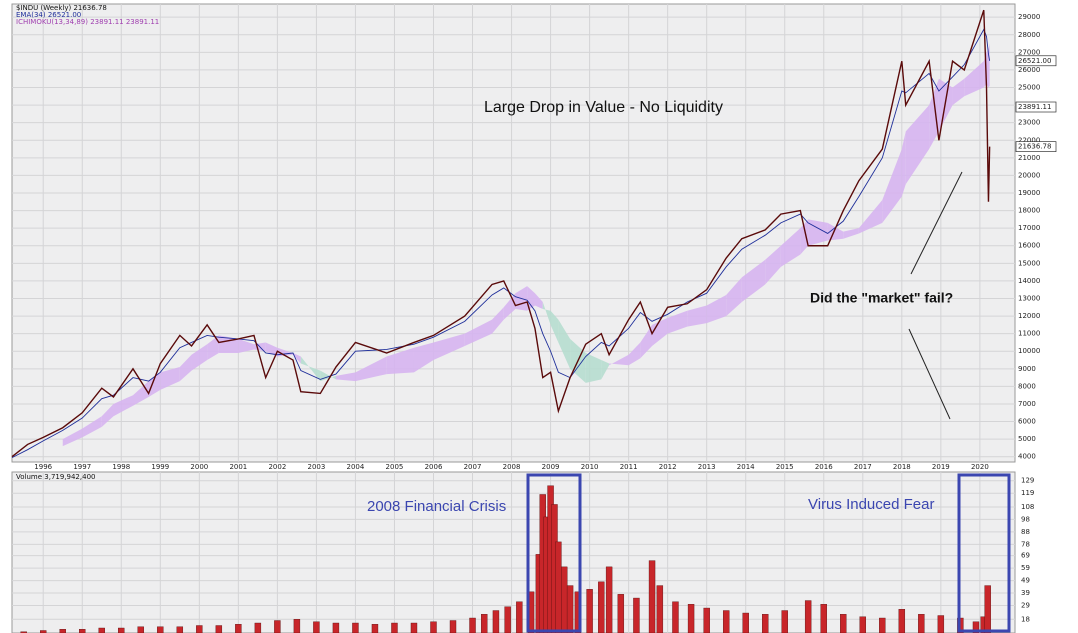  Describe the element at coordinates (1029, 158) in the screenshot. I see `y-tick-label: 21000` at that location.